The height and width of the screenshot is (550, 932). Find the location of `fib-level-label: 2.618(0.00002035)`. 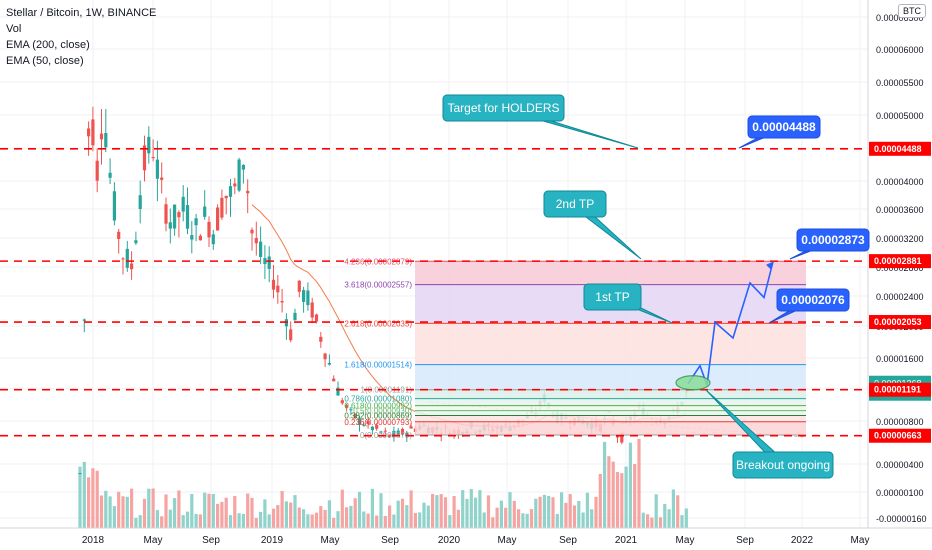

fib-level-label: 2.618(0.00002035) is located at coordinates (378, 323).